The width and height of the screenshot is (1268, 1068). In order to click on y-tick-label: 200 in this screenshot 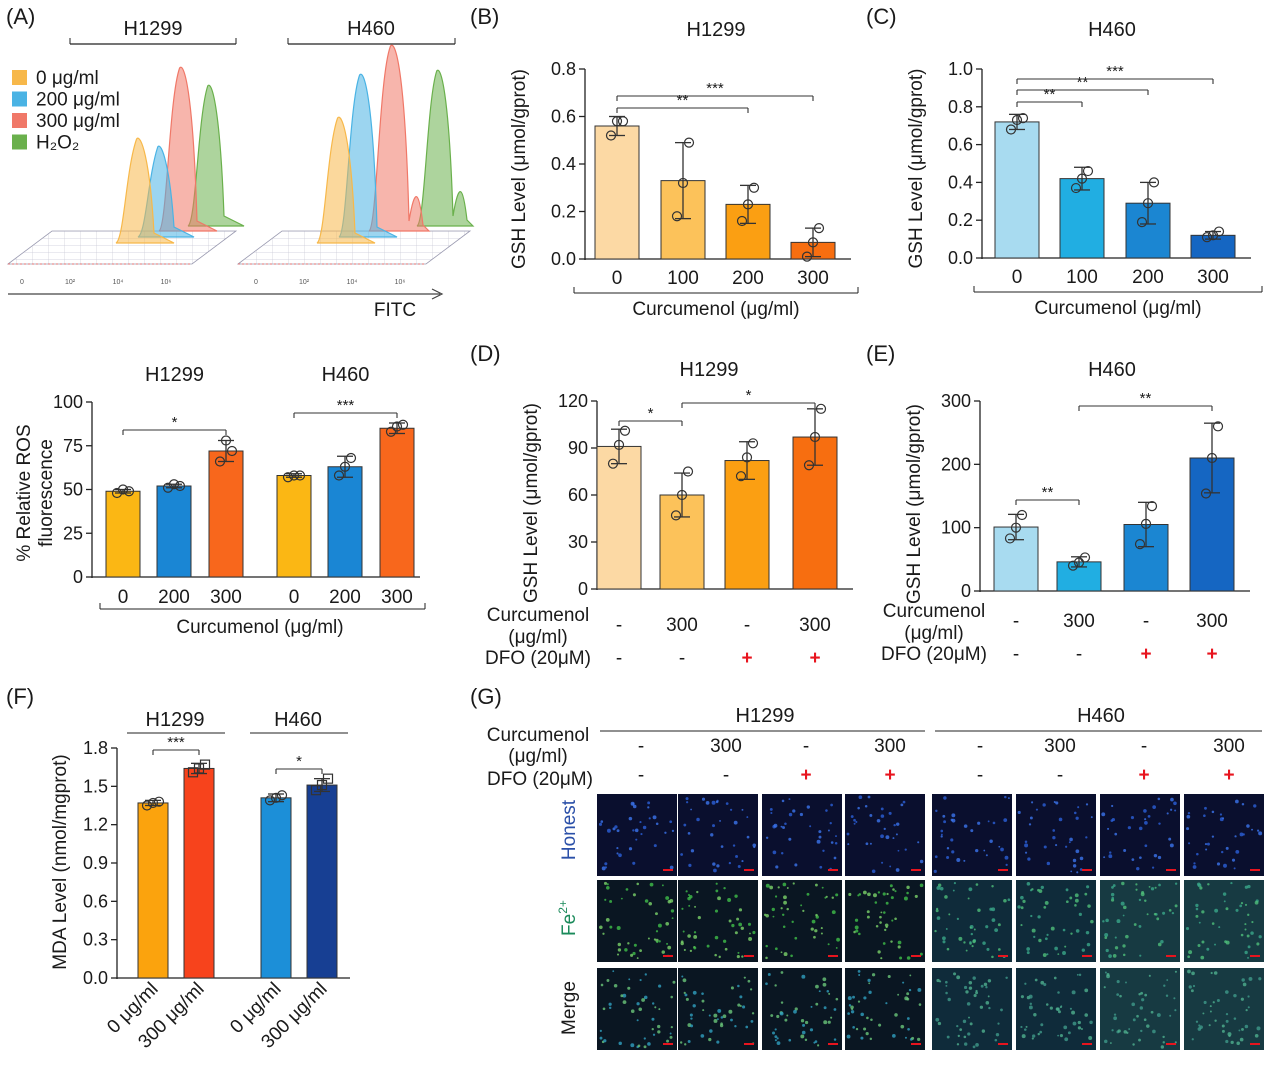, I will do `click(956, 464)`.